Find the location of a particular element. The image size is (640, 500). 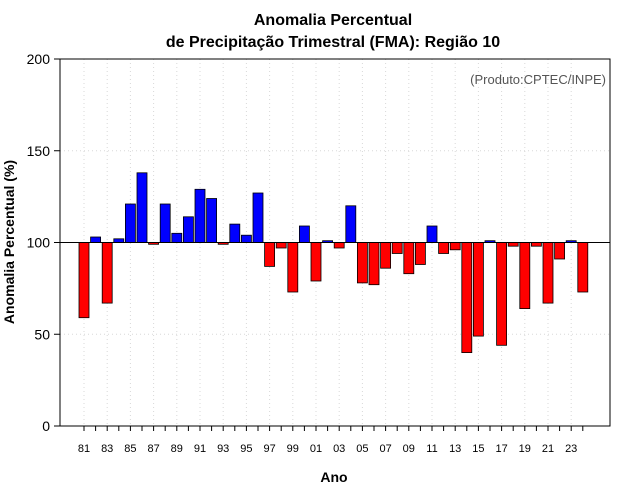

x-tick-label: 11 is located at coordinates (431, 449).